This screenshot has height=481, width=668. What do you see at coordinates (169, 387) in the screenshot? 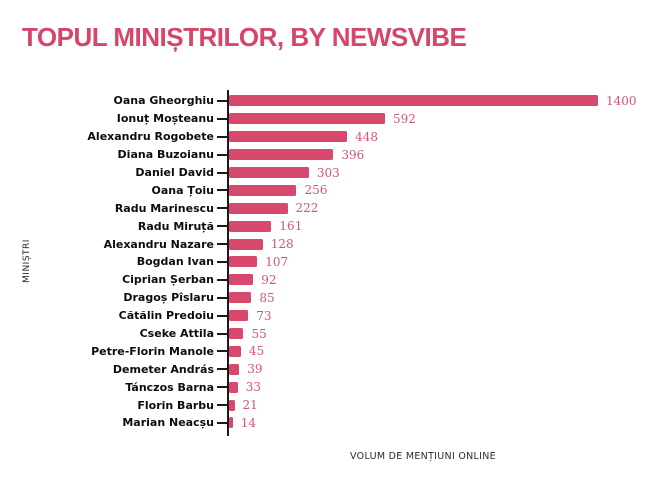
I see `category-label: Tánczos Barna` at bounding box center [169, 387].